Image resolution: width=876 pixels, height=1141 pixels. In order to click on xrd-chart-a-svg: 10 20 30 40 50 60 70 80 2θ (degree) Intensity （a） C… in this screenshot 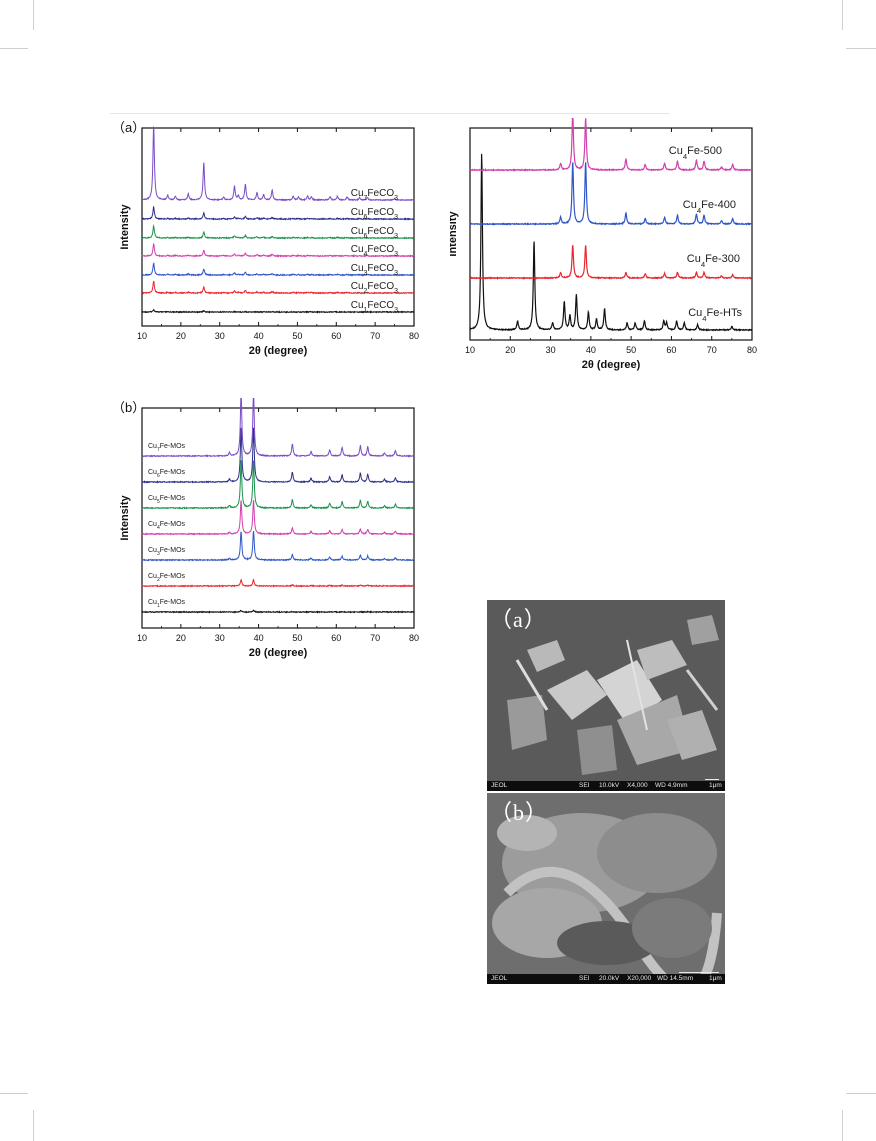, I will do `click(265, 238)`.